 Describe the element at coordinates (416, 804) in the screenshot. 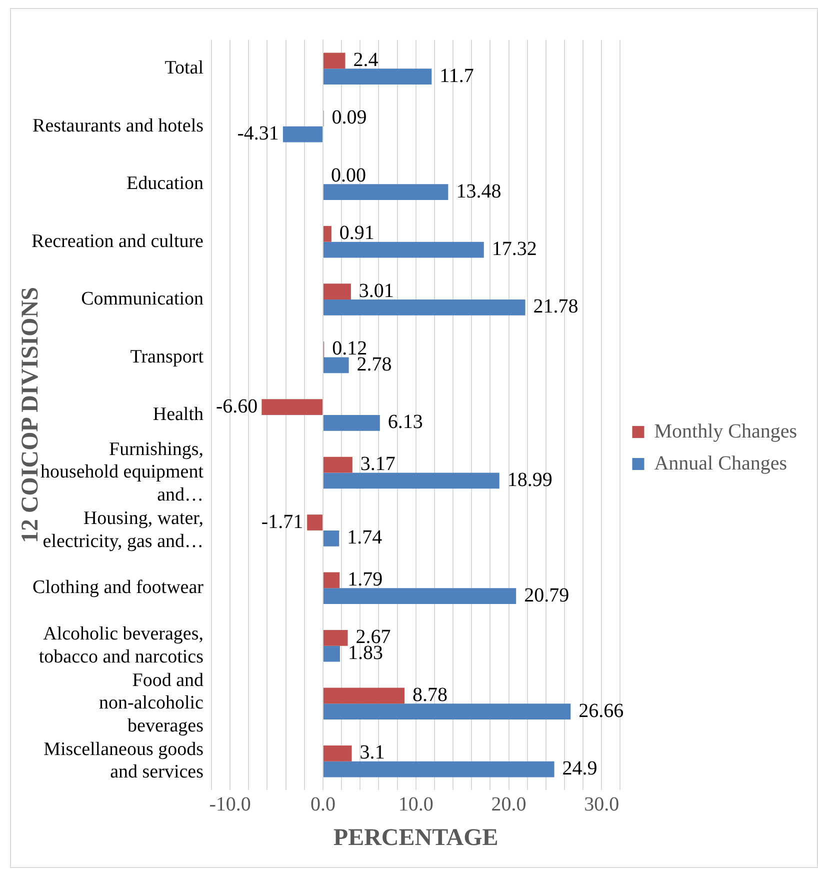

I see `x-tick-label: 10.0` at that location.